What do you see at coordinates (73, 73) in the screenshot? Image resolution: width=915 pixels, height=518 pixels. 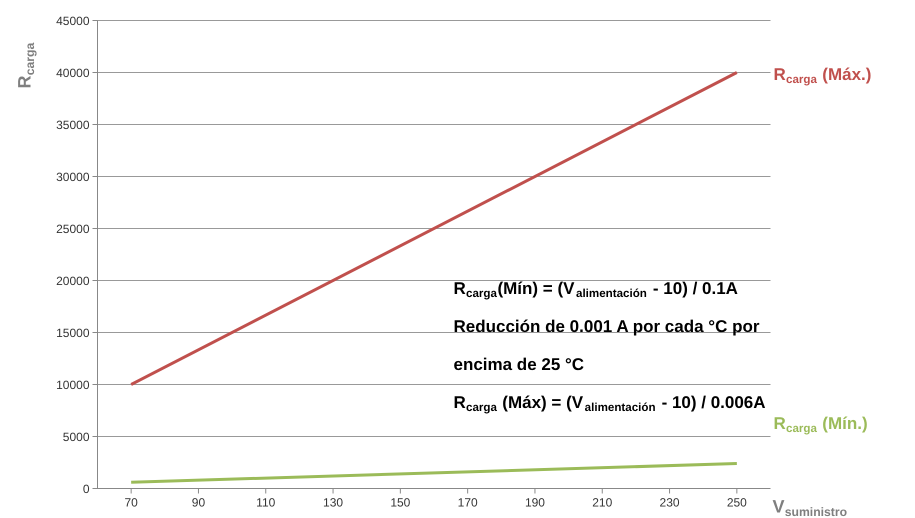 I see `y-tick-label: 40000` at bounding box center [73, 73].